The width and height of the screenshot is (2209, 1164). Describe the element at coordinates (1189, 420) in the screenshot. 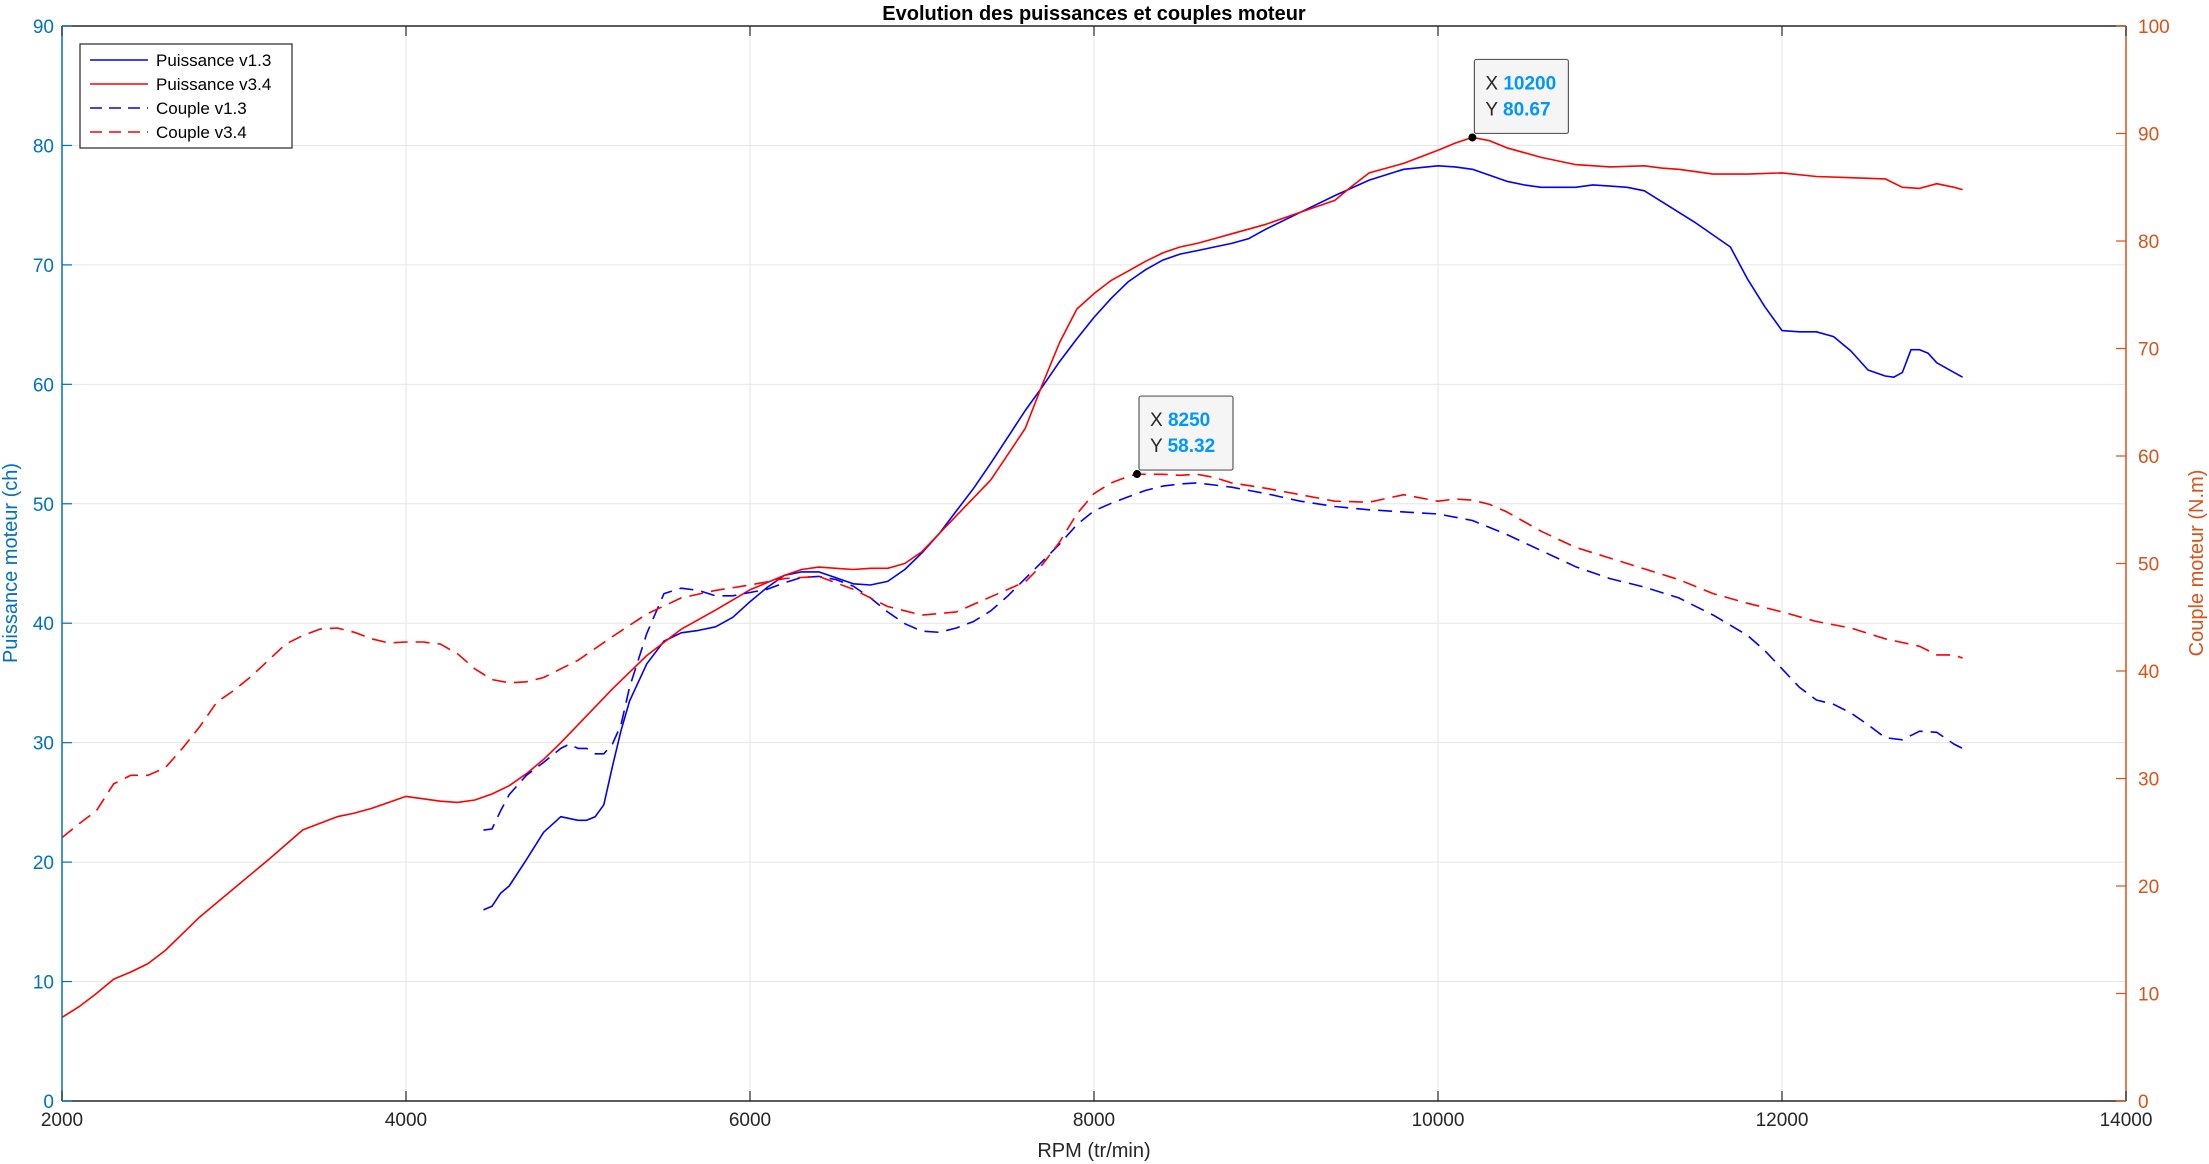

I see `datatip-x-value: 8250` at that location.